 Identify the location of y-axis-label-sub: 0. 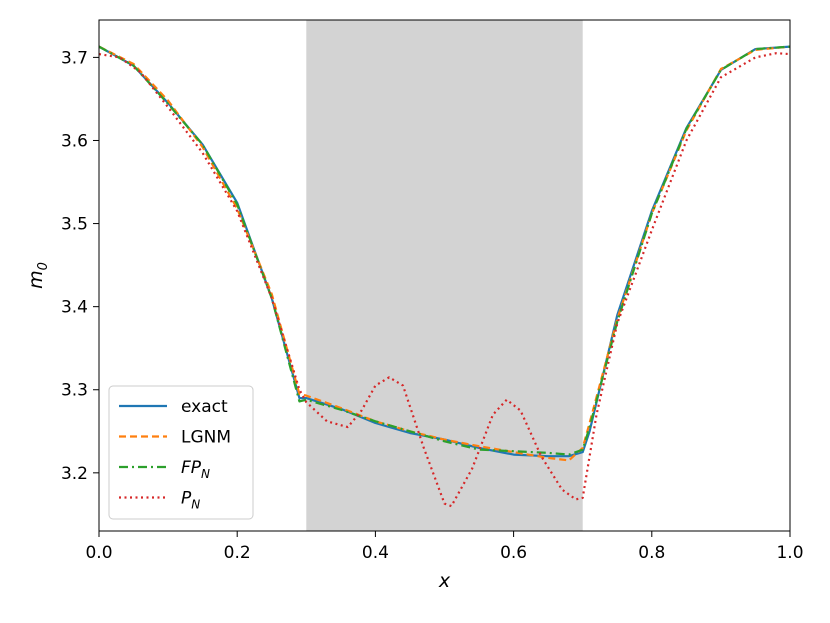
(43, 266).